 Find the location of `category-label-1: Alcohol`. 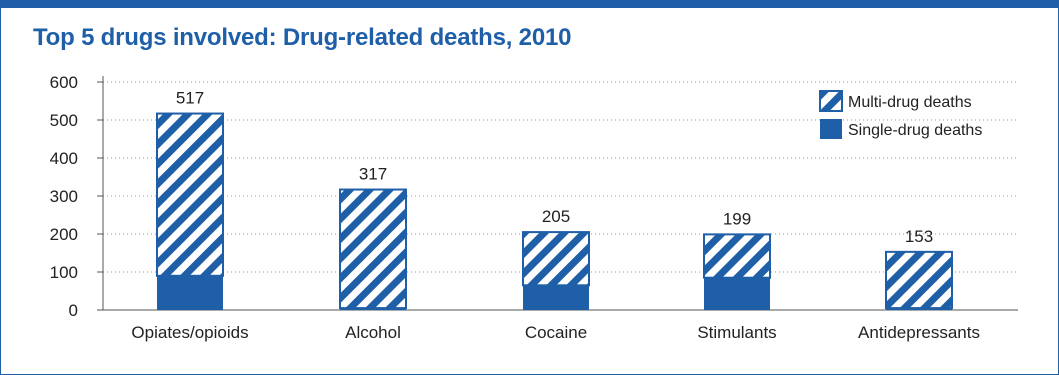

category-label-1: Alcohol is located at coordinates (373, 332).